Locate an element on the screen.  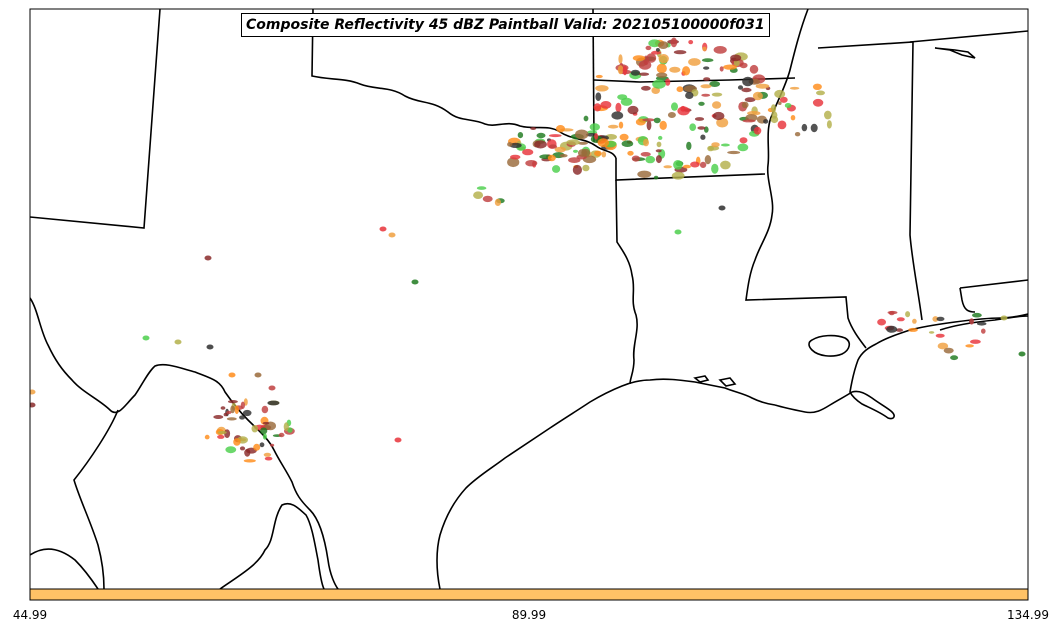
louisiana-coast is located at coordinates (901, 366).